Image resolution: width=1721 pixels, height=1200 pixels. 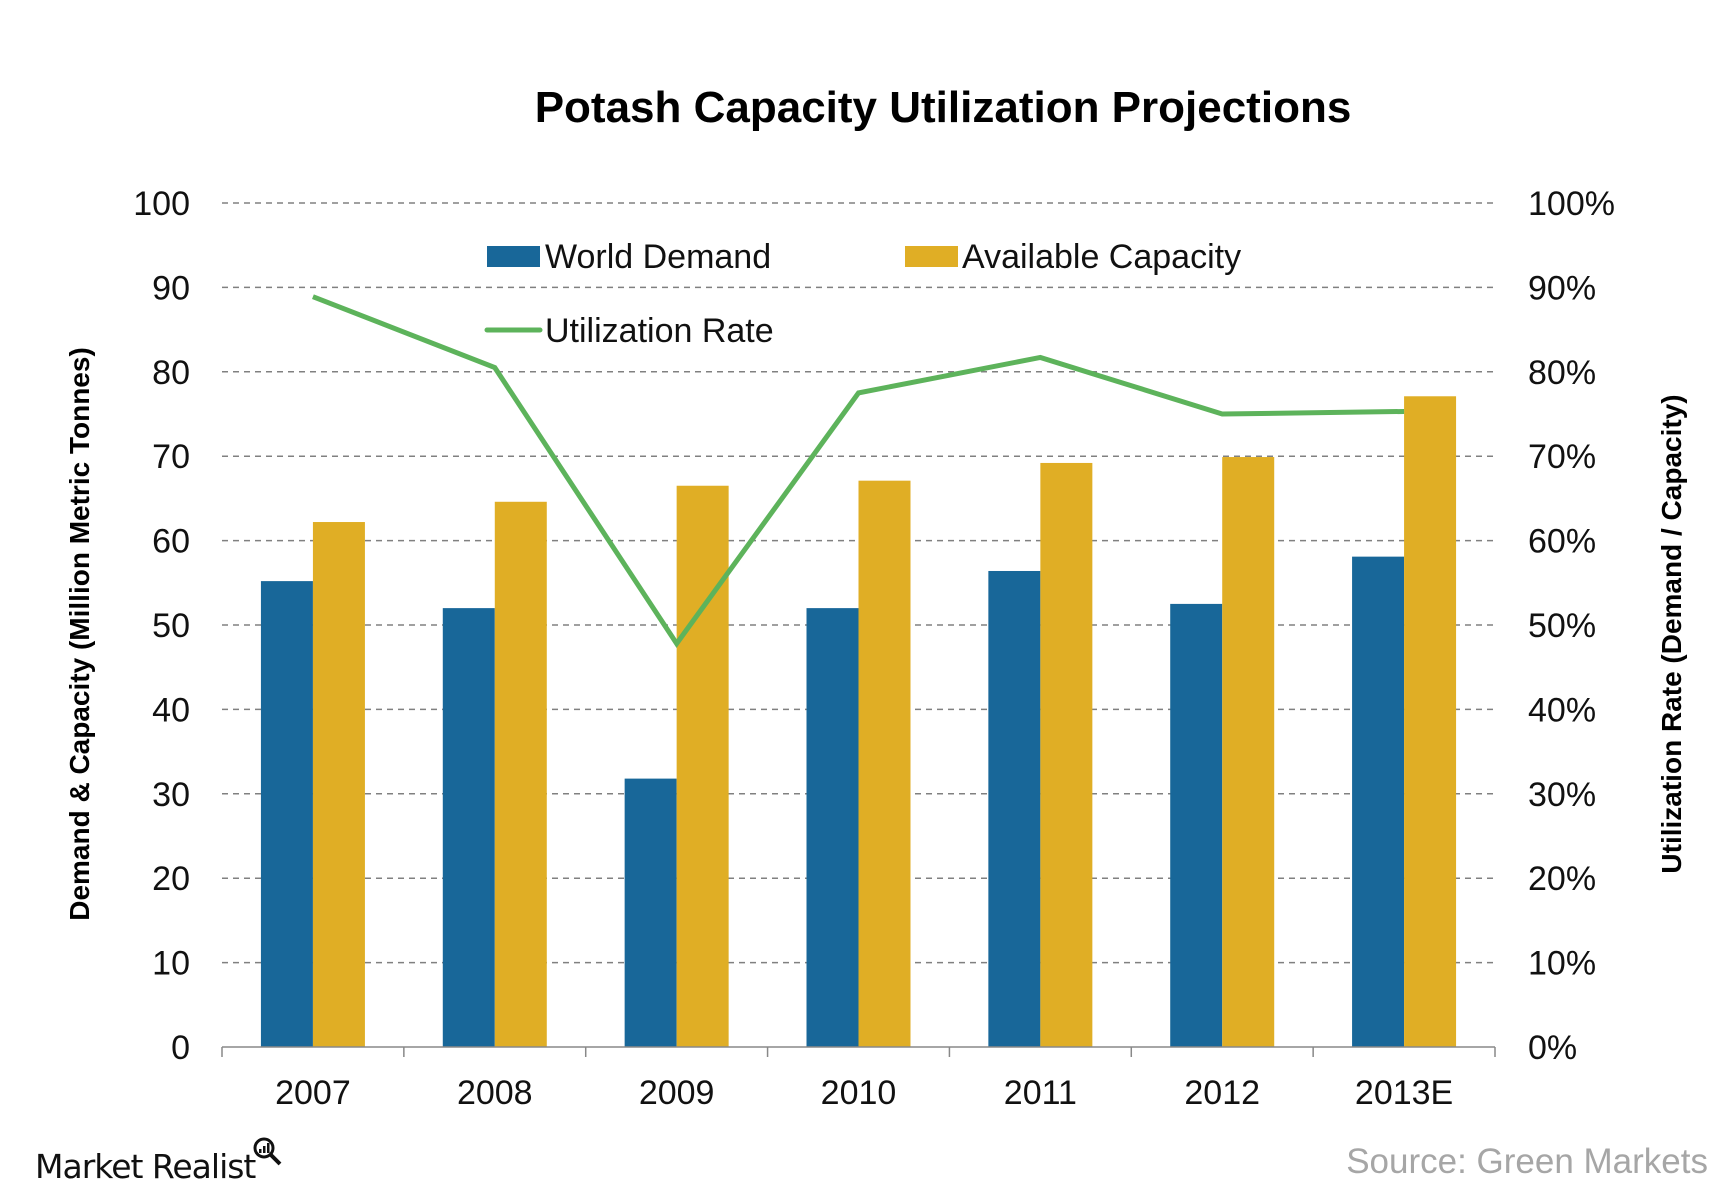 I want to click on left-axis-ticks: 0 10 20 30 40 50 60 70 80 90 100, so click(x=161, y=626).